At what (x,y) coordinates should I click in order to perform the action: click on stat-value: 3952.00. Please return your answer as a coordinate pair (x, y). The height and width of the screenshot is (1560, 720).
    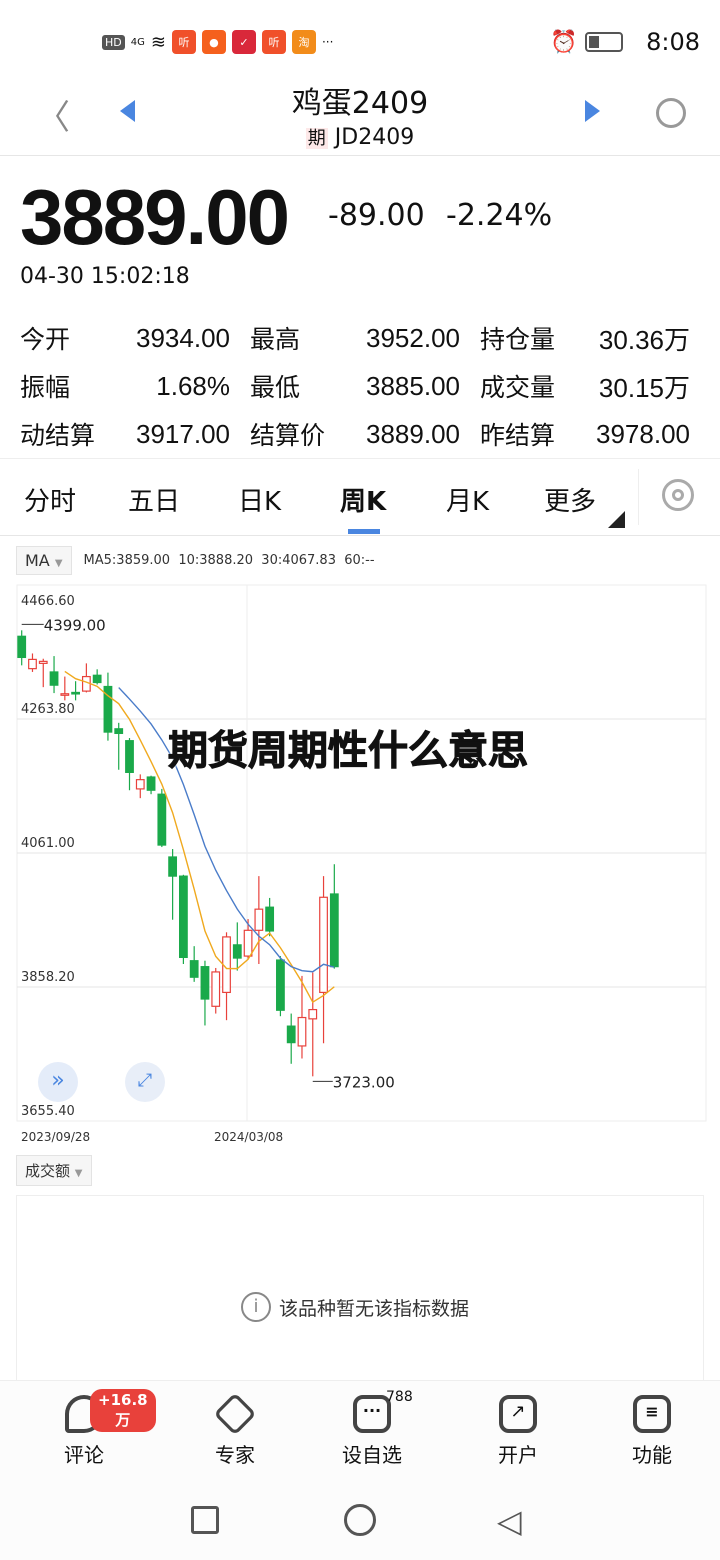
    Looking at the image, I should click on (413, 337).